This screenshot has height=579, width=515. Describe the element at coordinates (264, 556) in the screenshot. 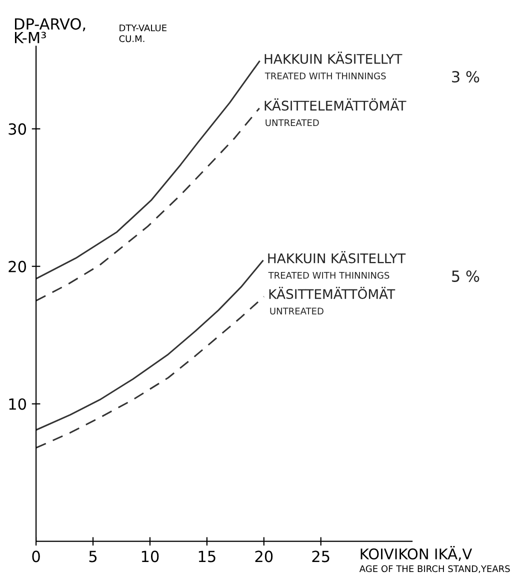

I see `x-tick-label: 20` at that location.